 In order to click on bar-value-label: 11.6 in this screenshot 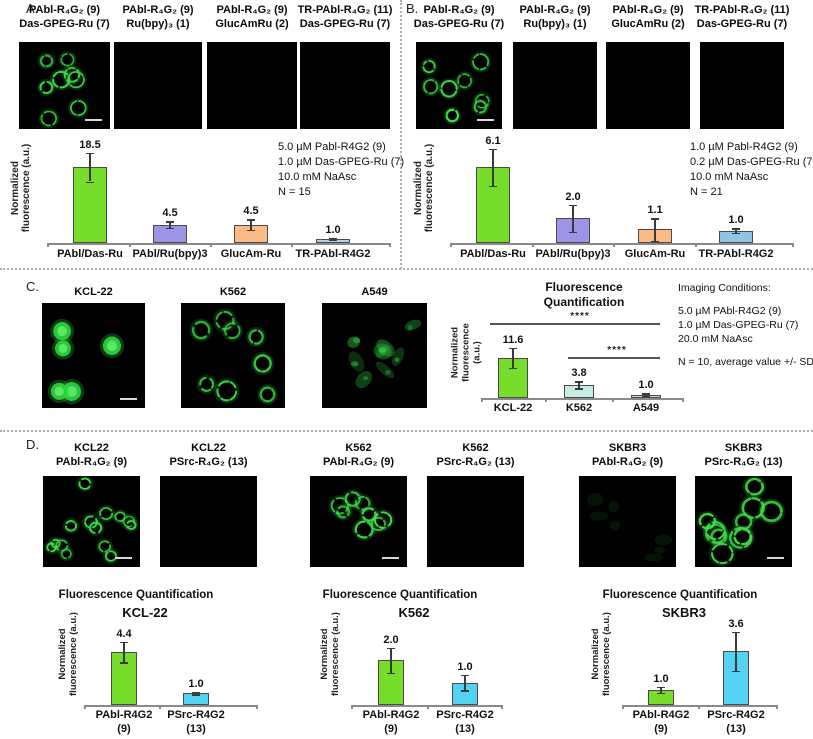, I will do `click(513, 339)`.